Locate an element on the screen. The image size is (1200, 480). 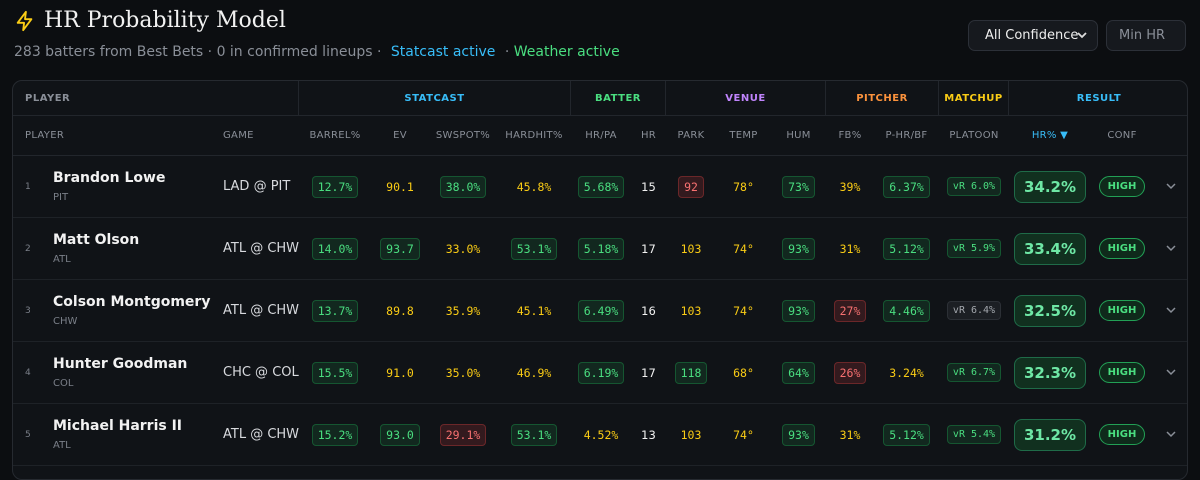
stat-value: 53.1% is located at coordinates (534, 248).